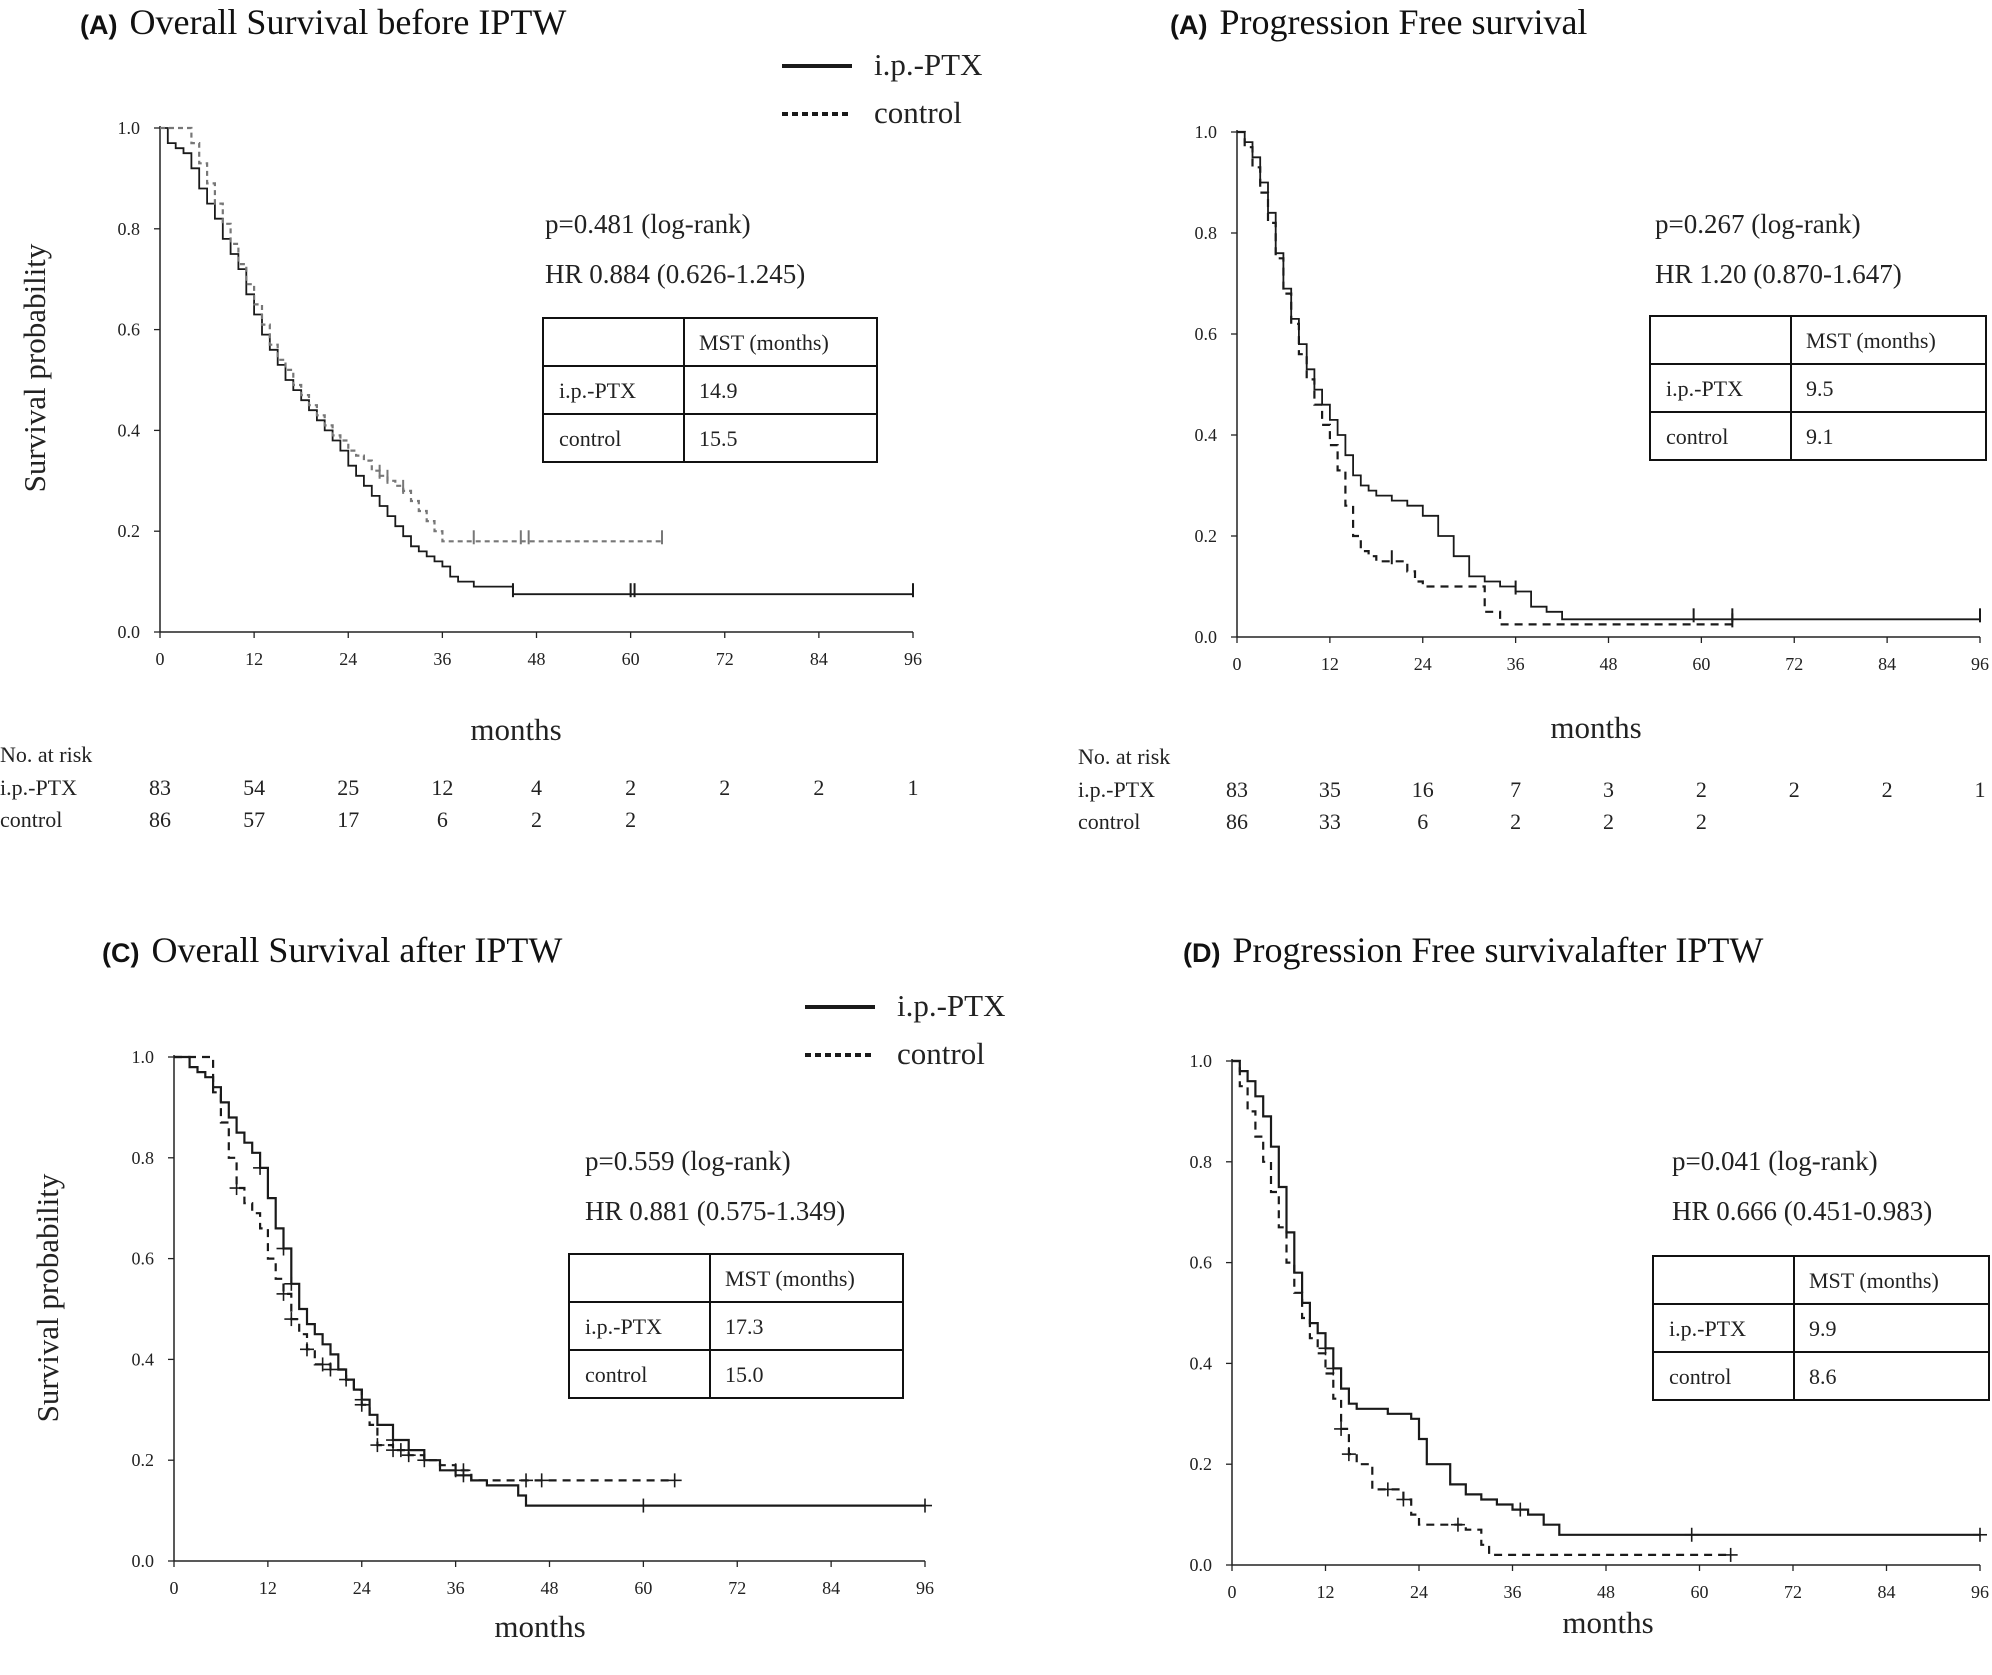 This screenshot has width=1992, height=1675. I want to click on mst-value-treatment: 9.9, so click(1823, 1328).